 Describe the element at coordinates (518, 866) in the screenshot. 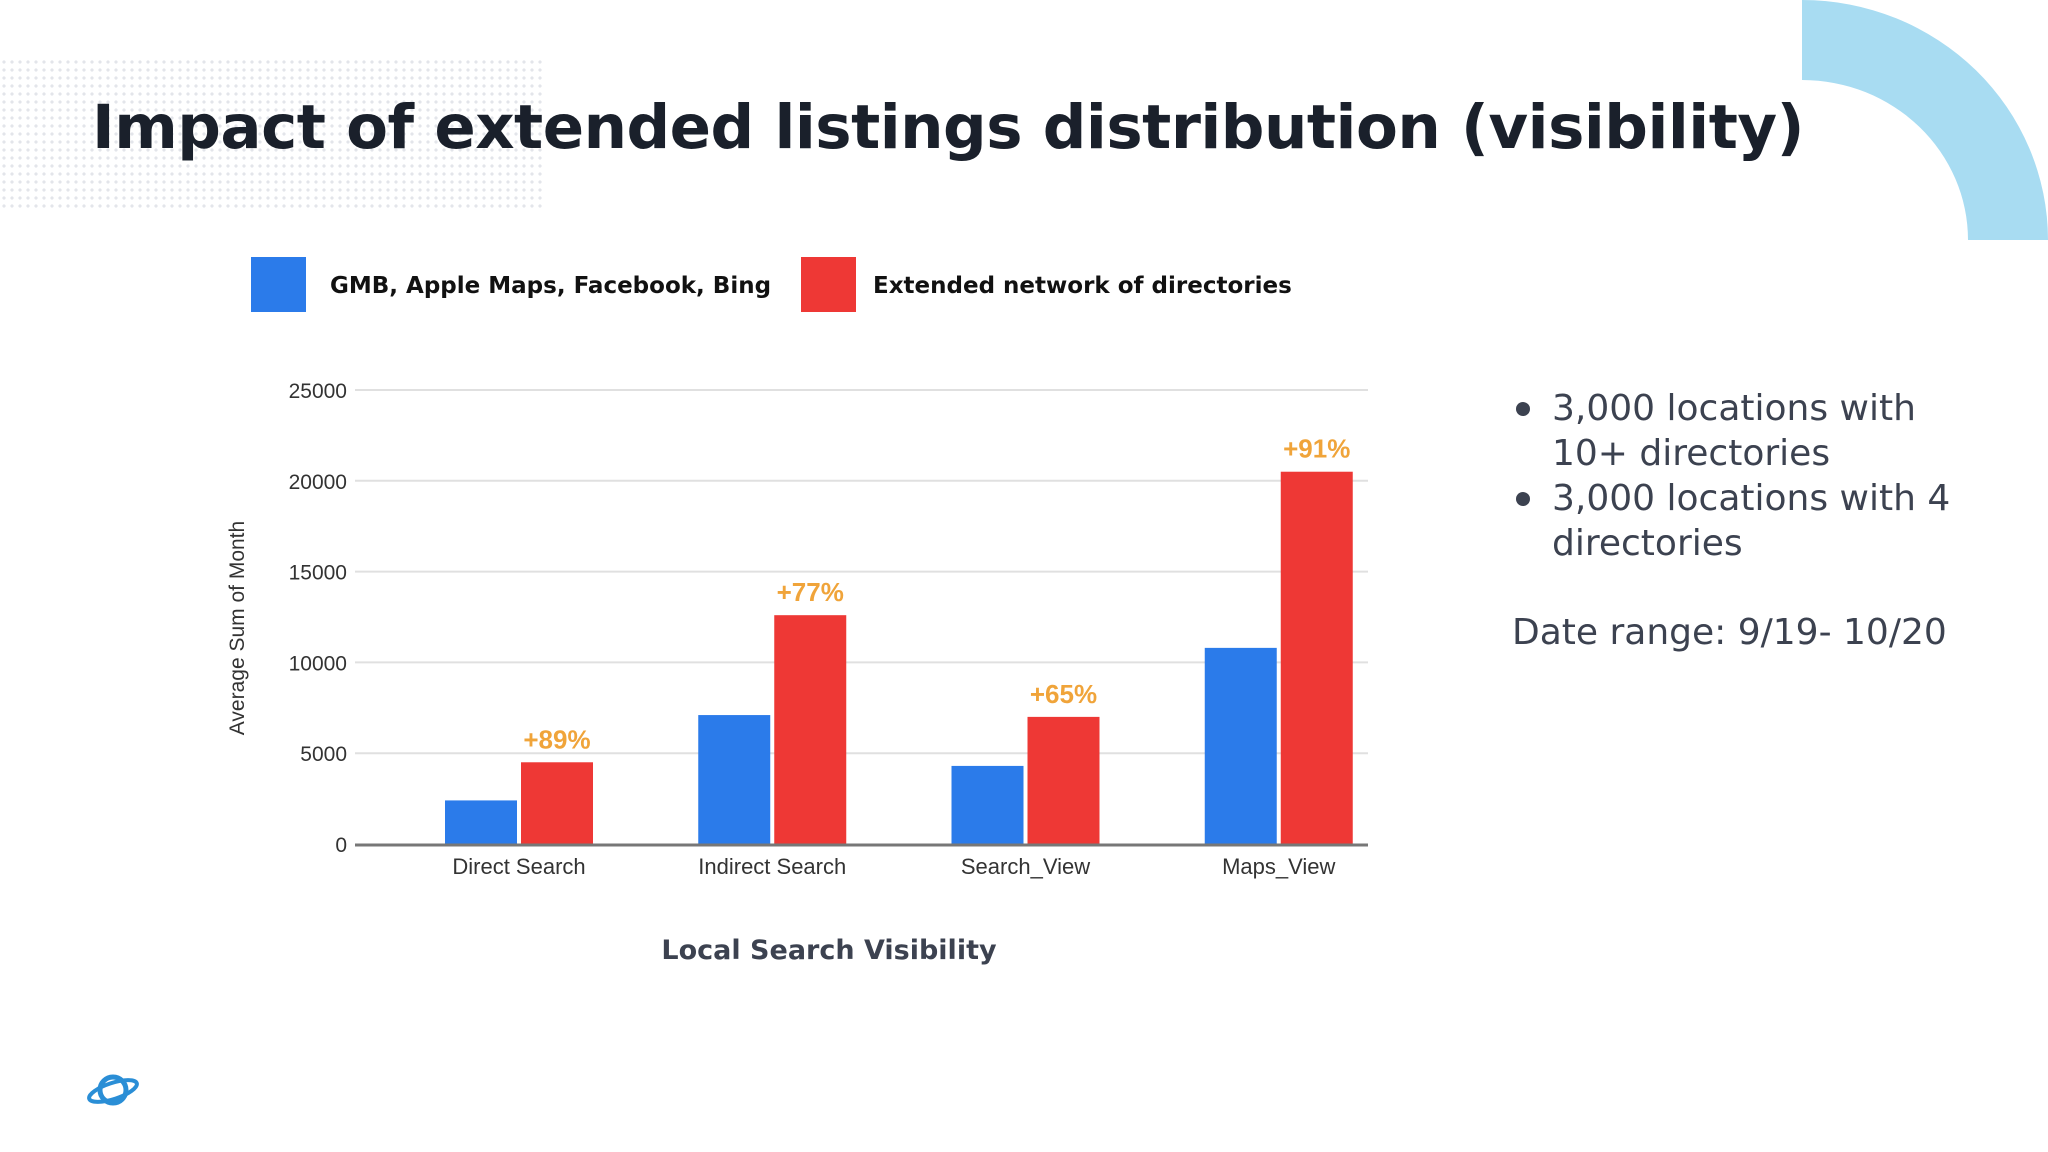

I see `x-tick-label: Direct Search` at that location.